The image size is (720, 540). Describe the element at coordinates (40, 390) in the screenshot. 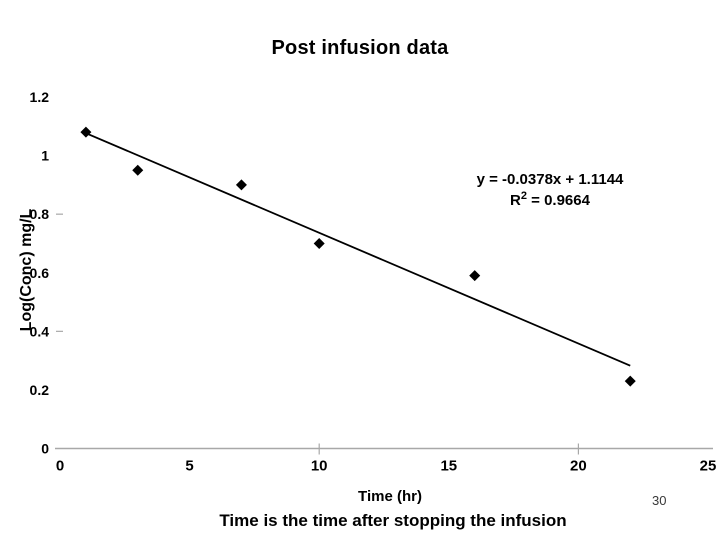

I see `y-tick-label: 0.2` at that location.